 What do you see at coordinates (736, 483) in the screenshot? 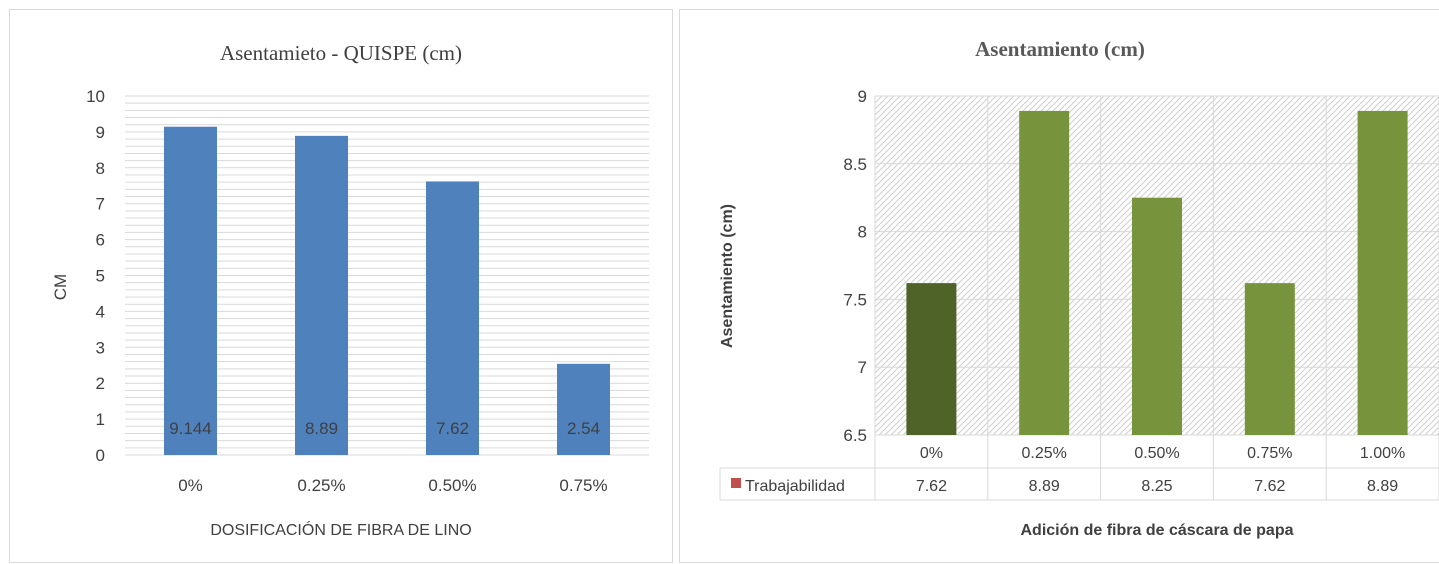
I see `legend-marker` at bounding box center [736, 483].